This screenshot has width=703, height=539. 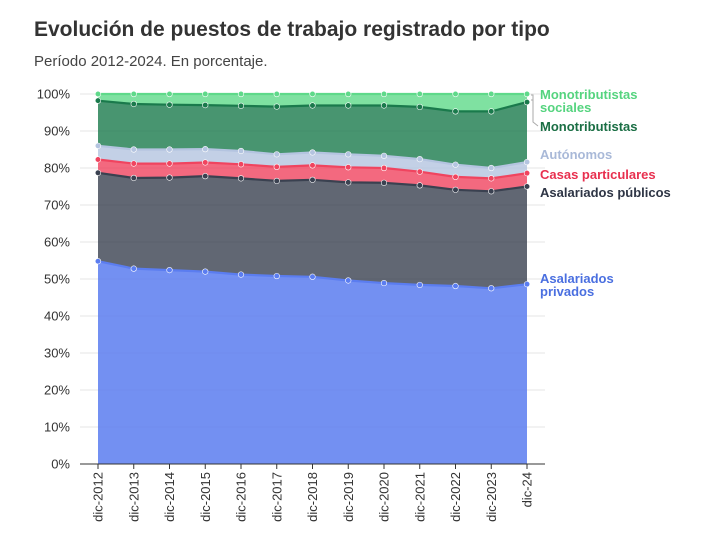 I want to click on series-label-line: Asalariados, so click(x=577, y=278).